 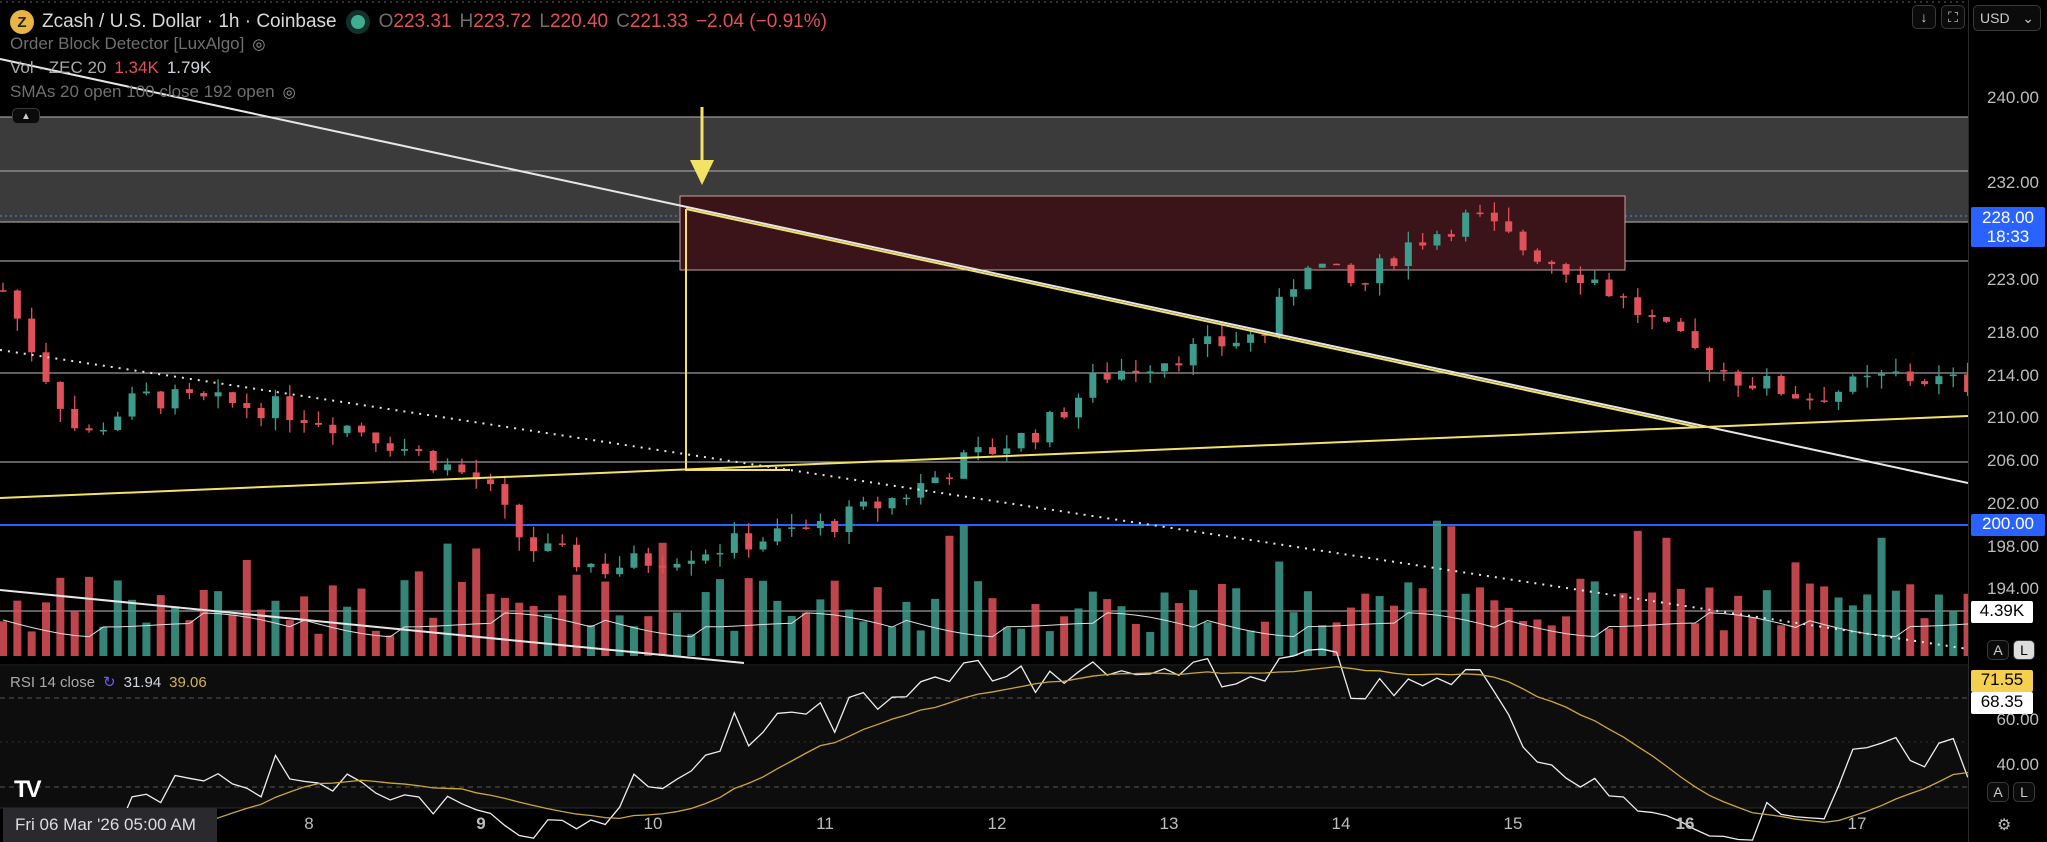 I want to click on volume-legend: Vol · ZEC 20 1.34K 1.79K, so click(x=110, y=68).